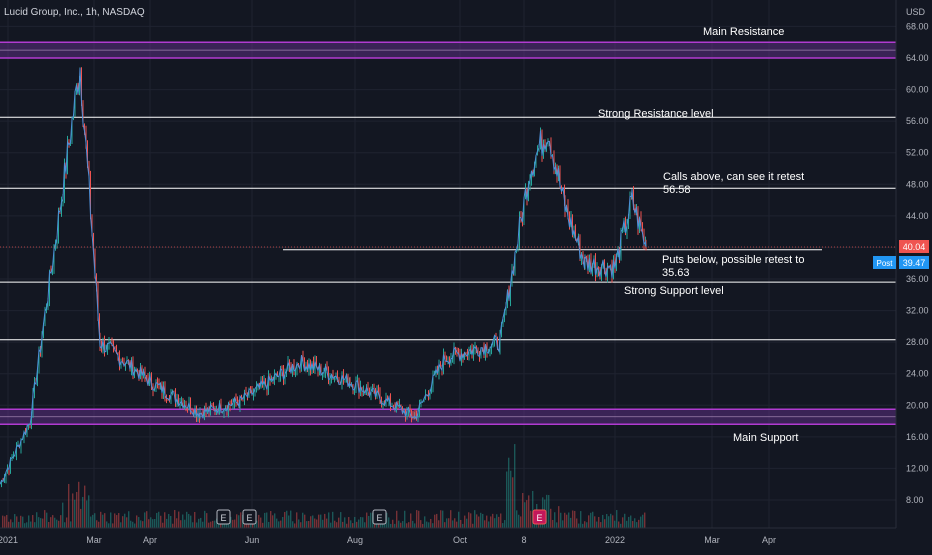 The image size is (932, 555). What do you see at coordinates (917, 468) in the screenshot?
I see `price-tick-label: 12.00` at bounding box center [917, 468].